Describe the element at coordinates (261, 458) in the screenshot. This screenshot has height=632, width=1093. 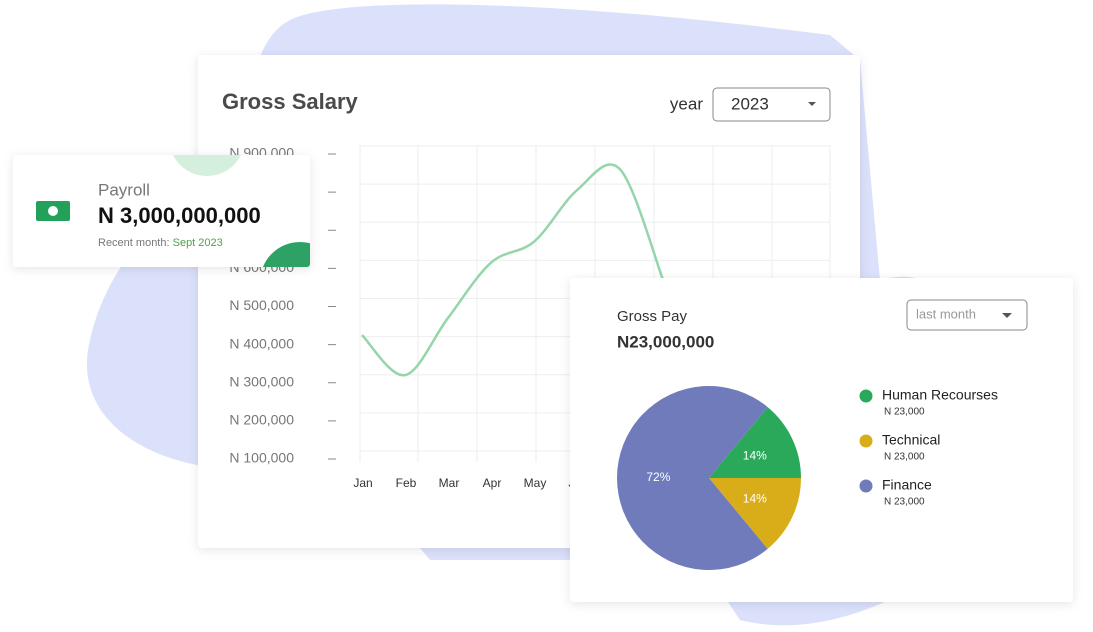
I see `y-tick-label: N 100,000` at that location.